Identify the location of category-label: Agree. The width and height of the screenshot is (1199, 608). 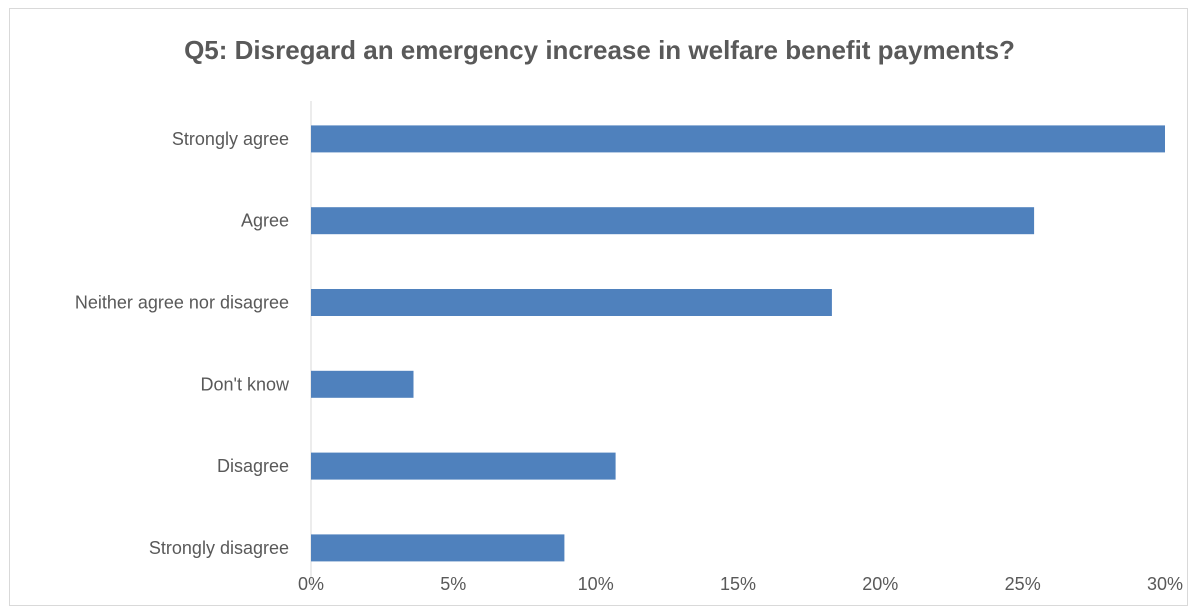
(265, 221).